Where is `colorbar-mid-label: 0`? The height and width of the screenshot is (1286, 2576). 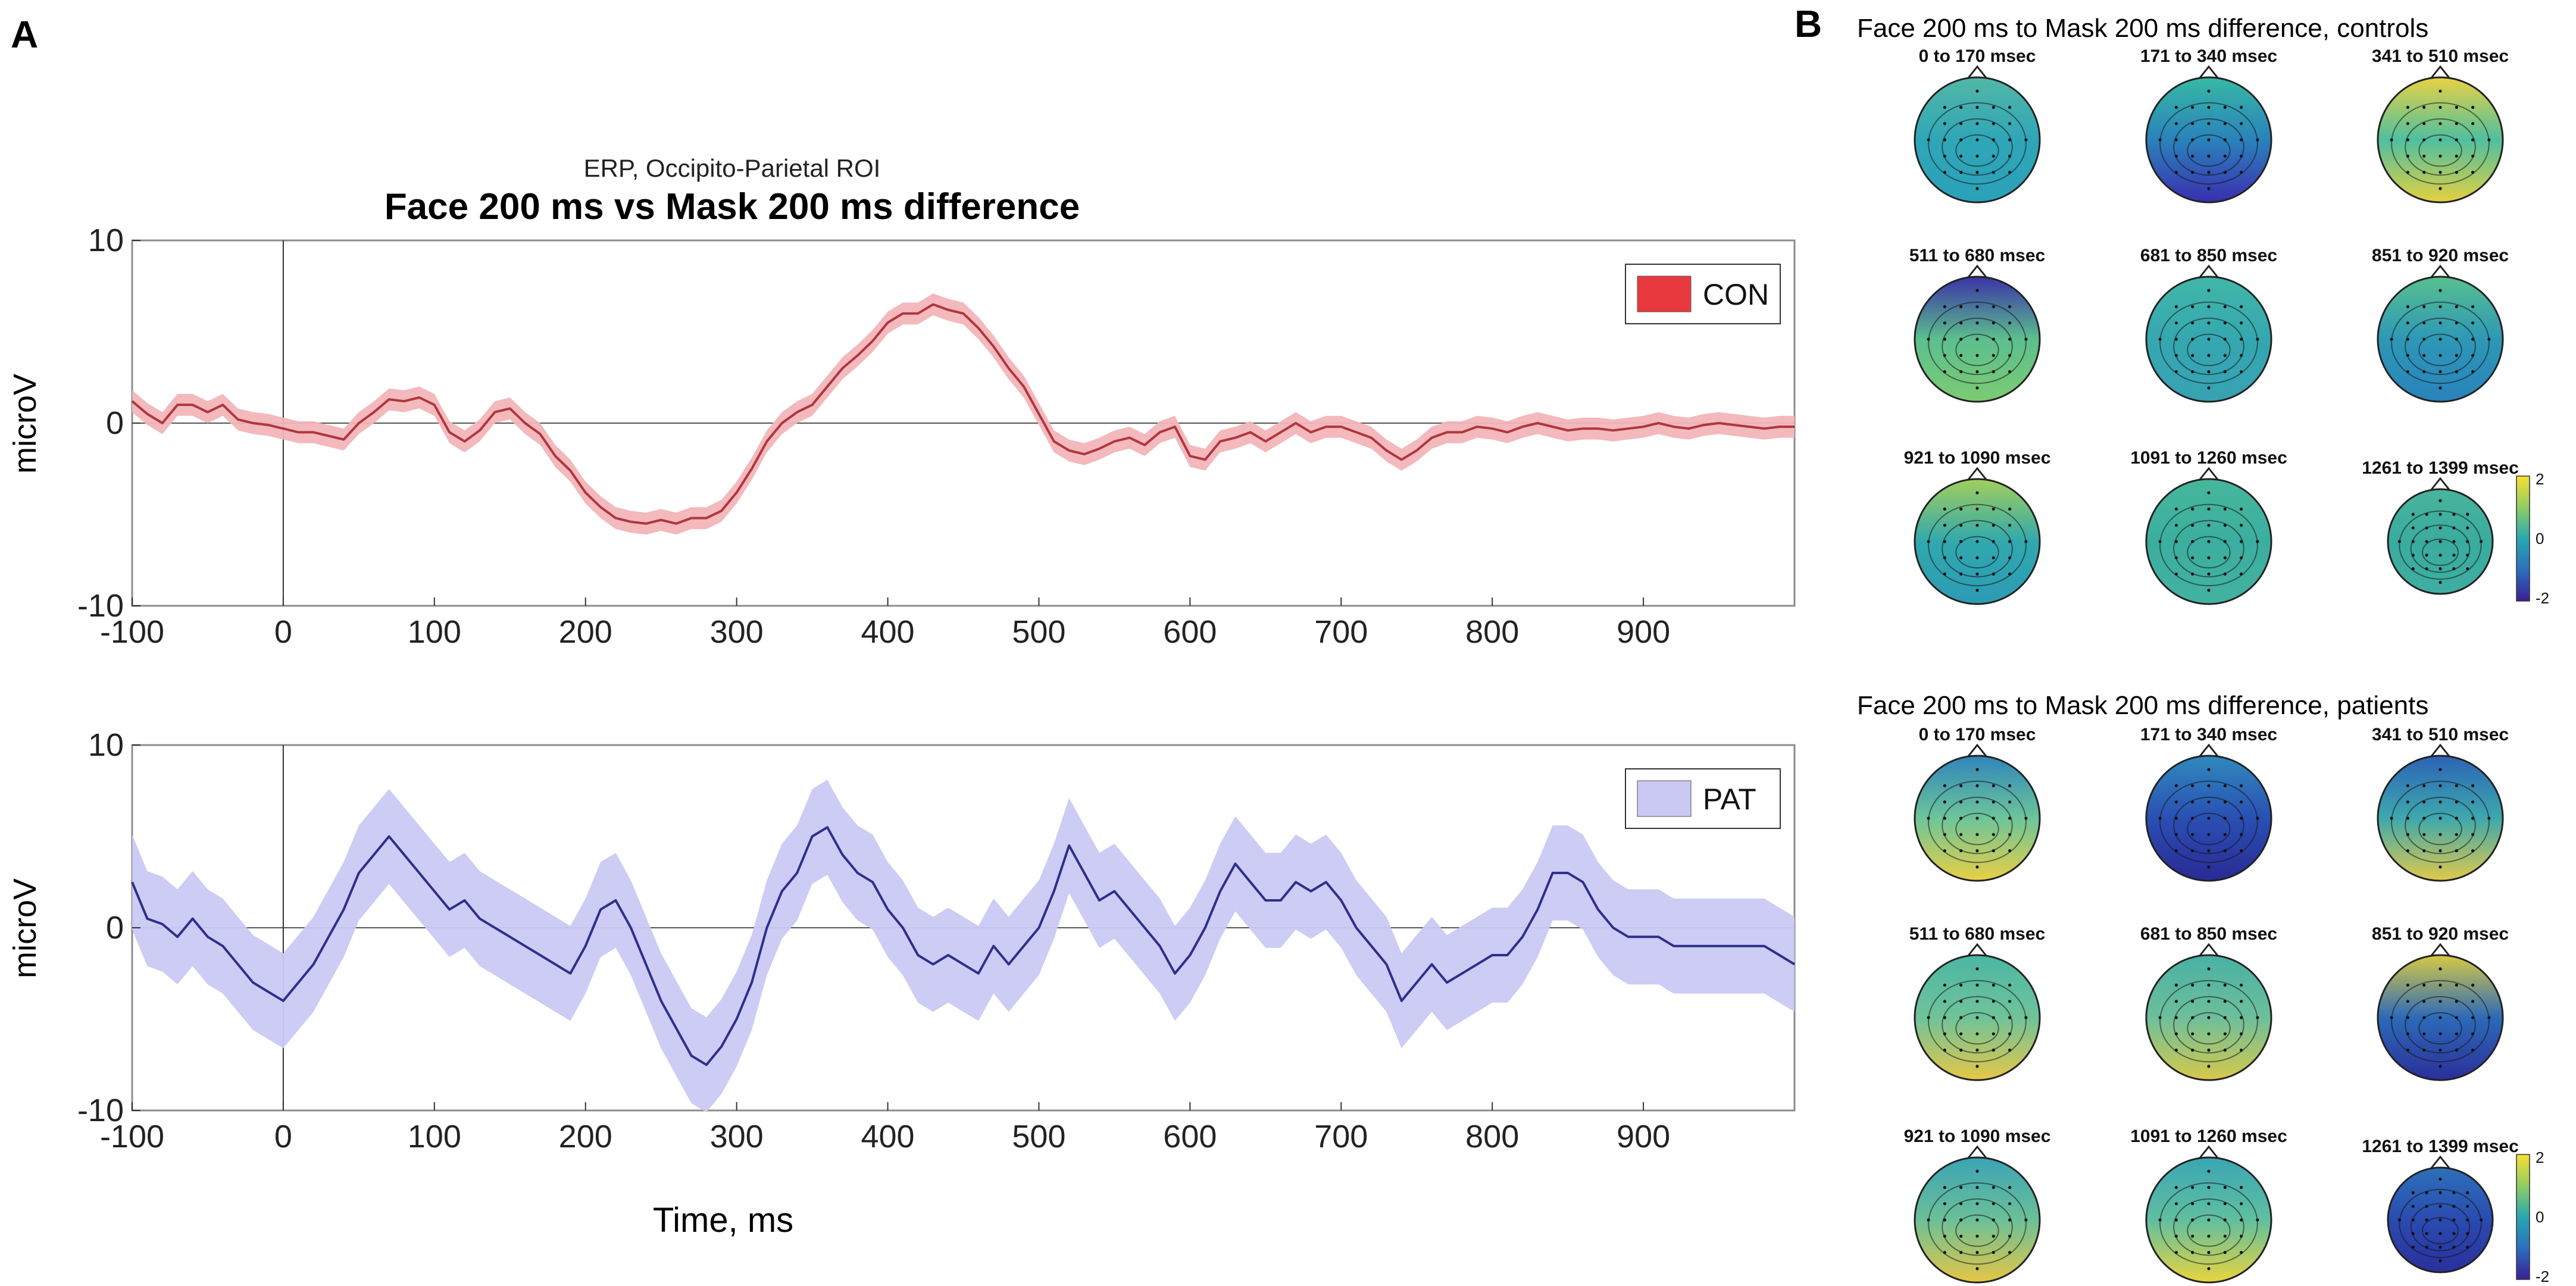
colorbar-mid-label: 0 is located at coordinates (2540, 538).